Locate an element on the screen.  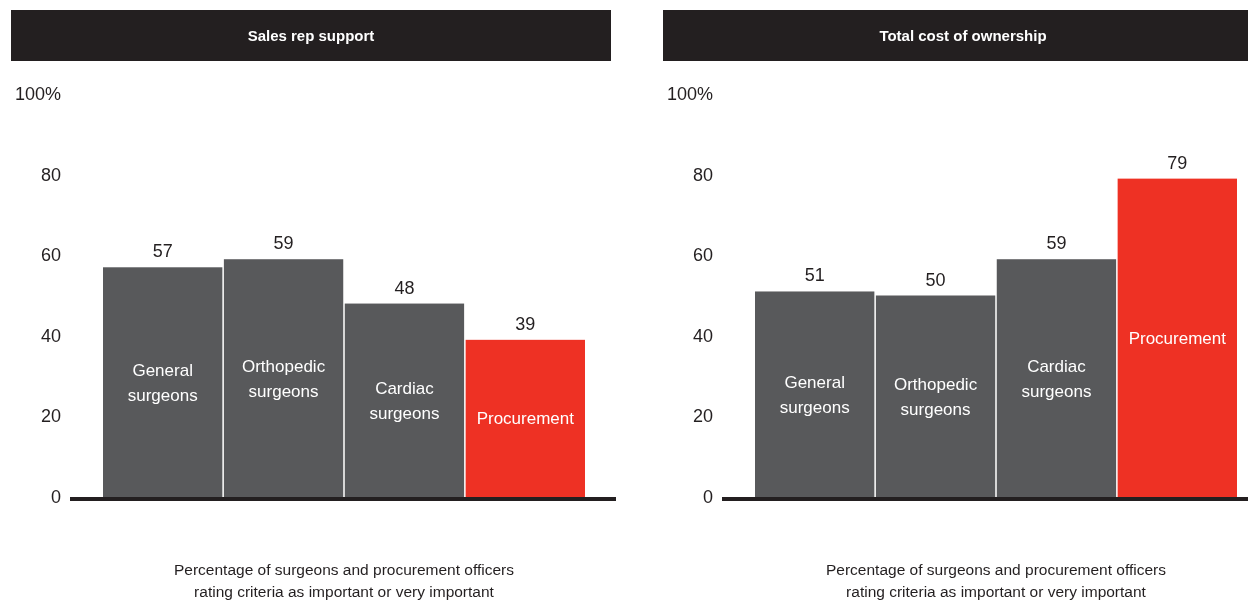
data-label: 79 is located at coordinates (1177, 162).